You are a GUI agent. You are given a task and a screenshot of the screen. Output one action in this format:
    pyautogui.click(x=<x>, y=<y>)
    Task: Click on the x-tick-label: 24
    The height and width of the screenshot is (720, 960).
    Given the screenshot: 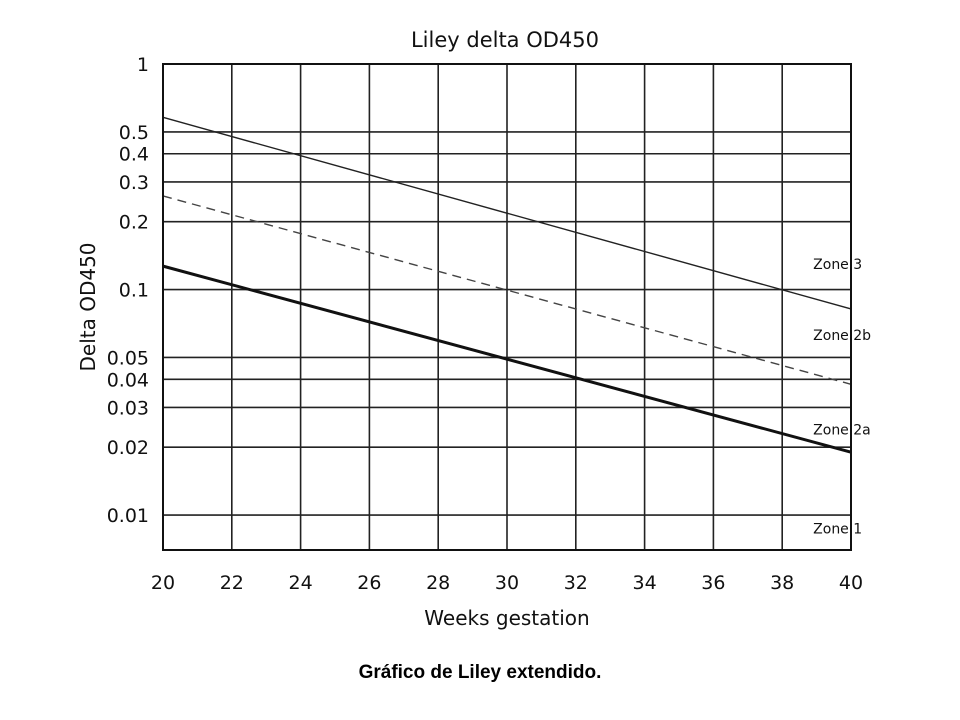 What is the action you would take?
    pyautogui.click(x=301, y=583)
    